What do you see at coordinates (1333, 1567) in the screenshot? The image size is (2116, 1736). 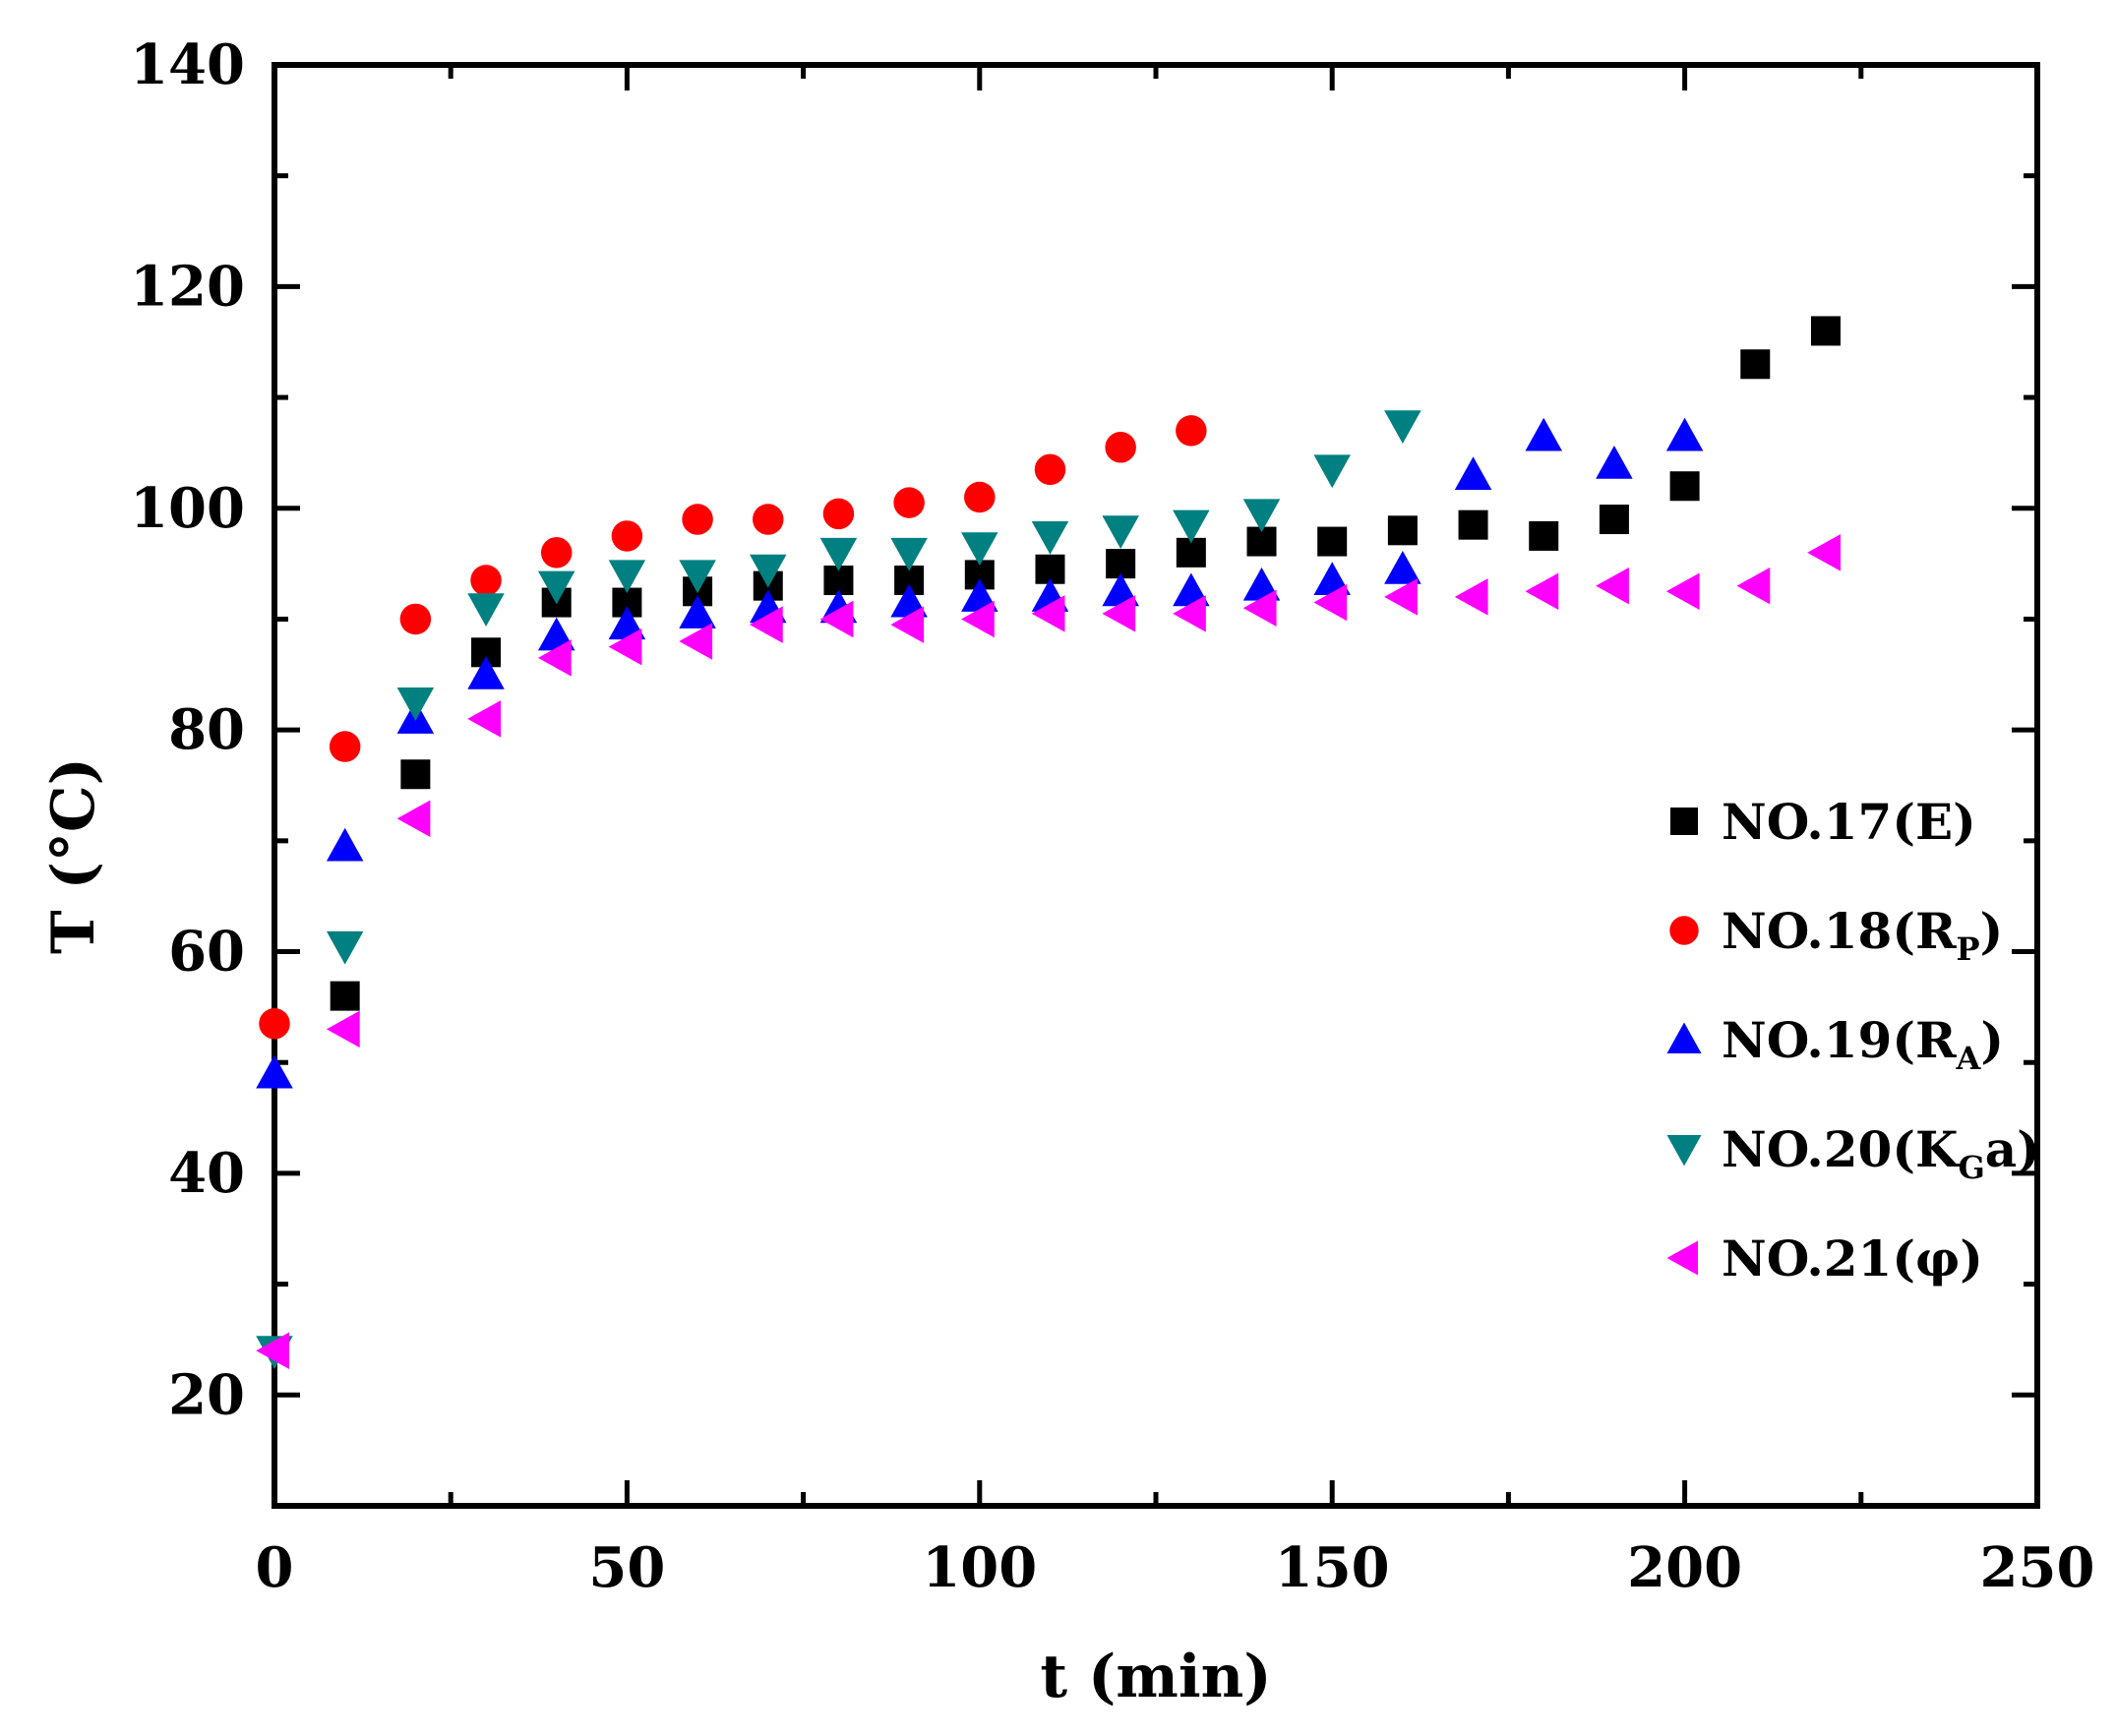 I see `x-tick-label: 150` at bounding box center [1333, 1567].